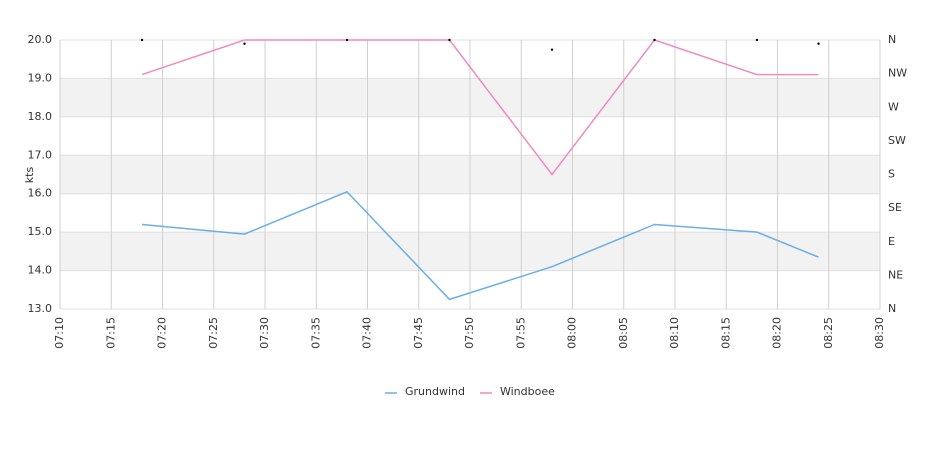 The image size is (940, 450). What do you see at coordinates (264, 333) in the screenshot?
I see `x-tick-label: 07:30` at bounding box center [264, 333].